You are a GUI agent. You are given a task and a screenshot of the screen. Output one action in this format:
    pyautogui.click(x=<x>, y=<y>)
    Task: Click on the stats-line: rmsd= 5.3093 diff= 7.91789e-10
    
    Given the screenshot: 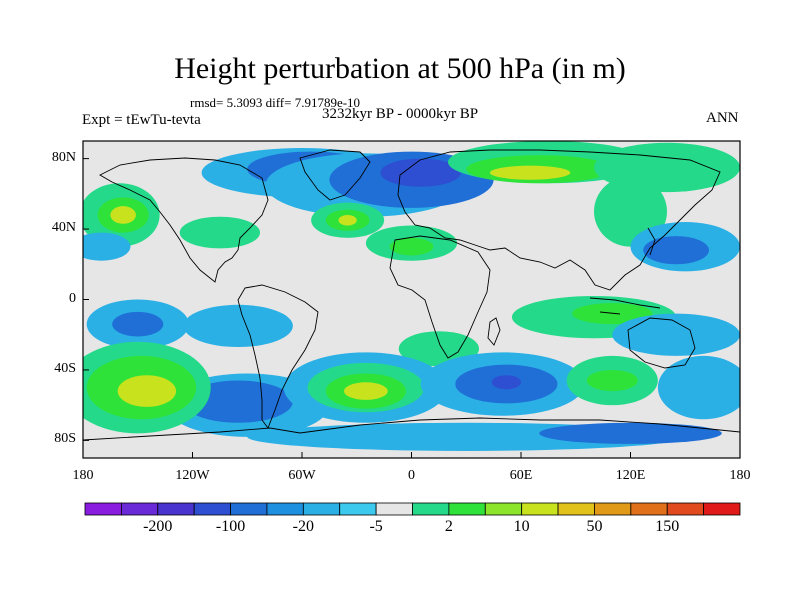 What is the action you would take?
    pyautogui.click(x=275, y=102)
    